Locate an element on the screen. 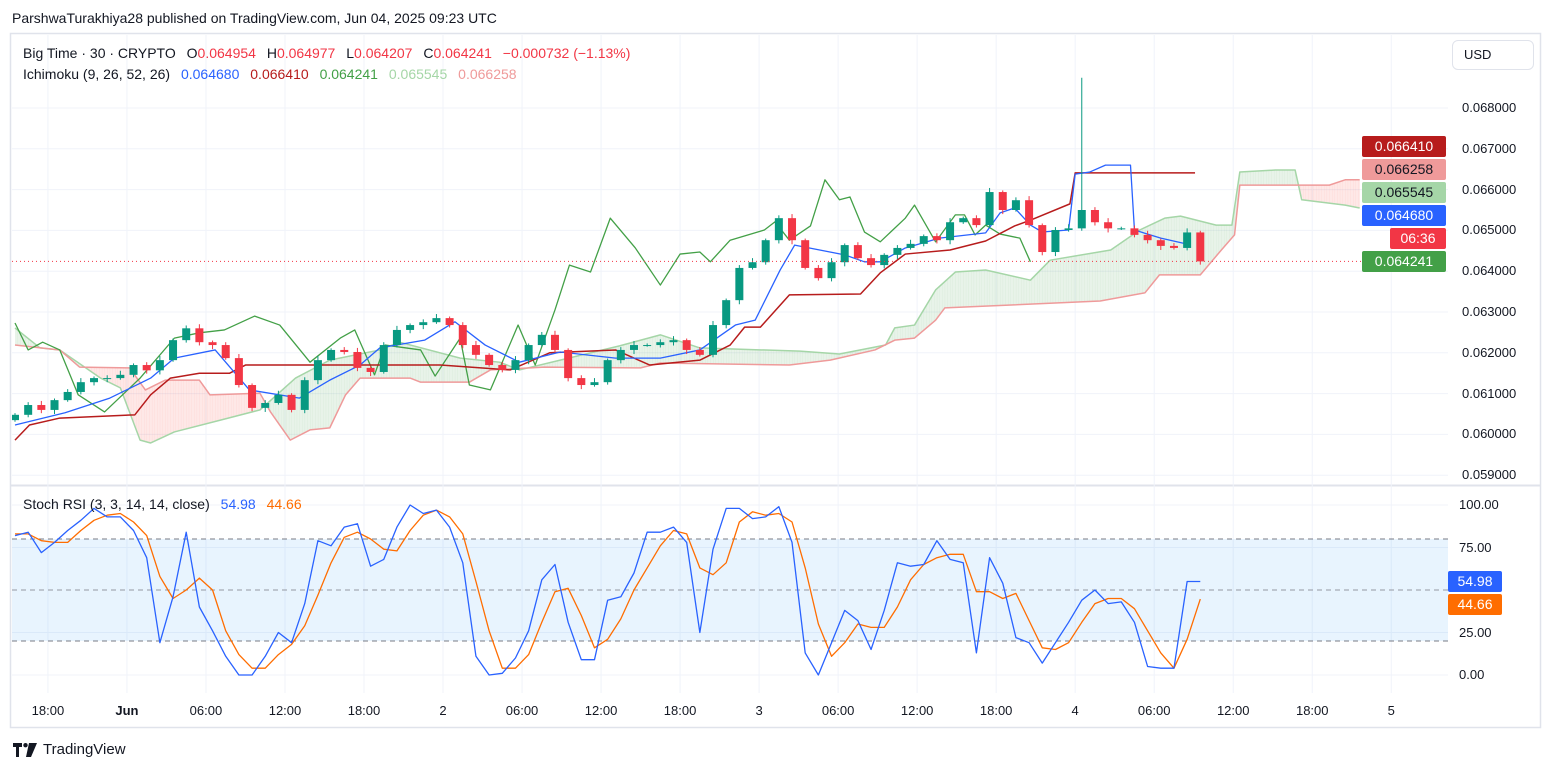 The height and width of the screenshot is (772, 1553). stoch-axis-label: 25.00 is located at coordinates (1475, 632).